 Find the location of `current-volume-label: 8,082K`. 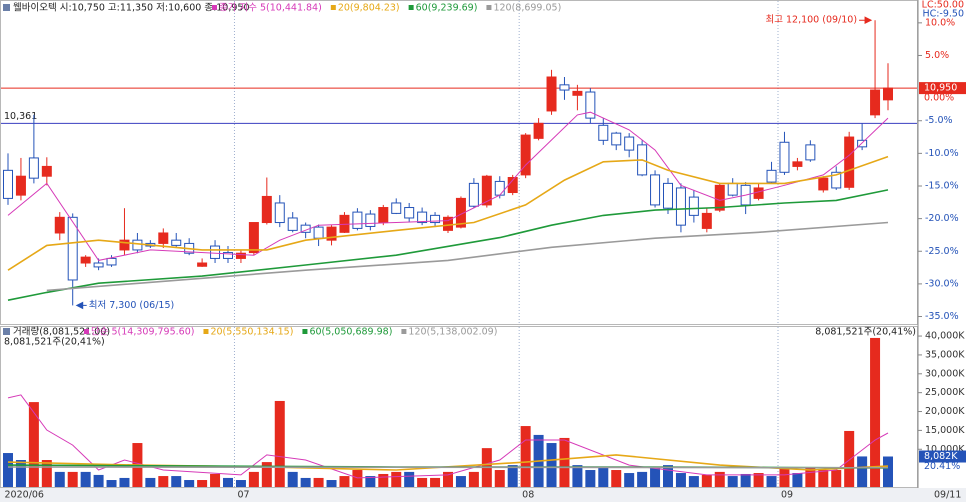

current-volume-label: 8,082K is located at coordinates (941, 456).